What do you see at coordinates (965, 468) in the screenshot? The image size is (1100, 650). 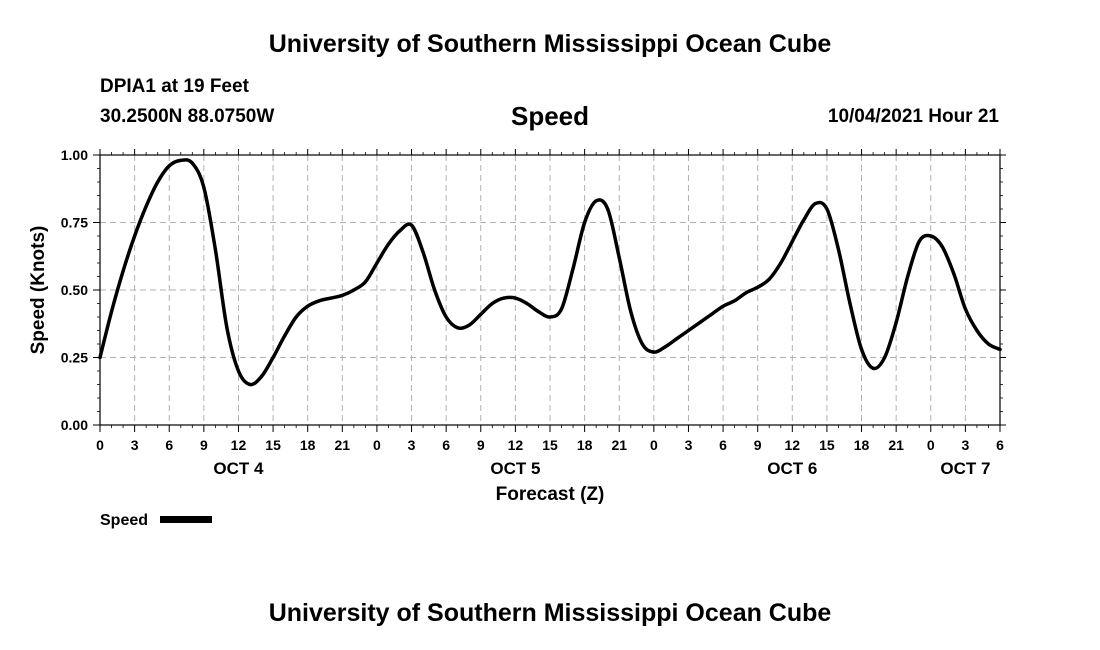 I see `day-label: OCT 7` at bounding box center [965, 468].